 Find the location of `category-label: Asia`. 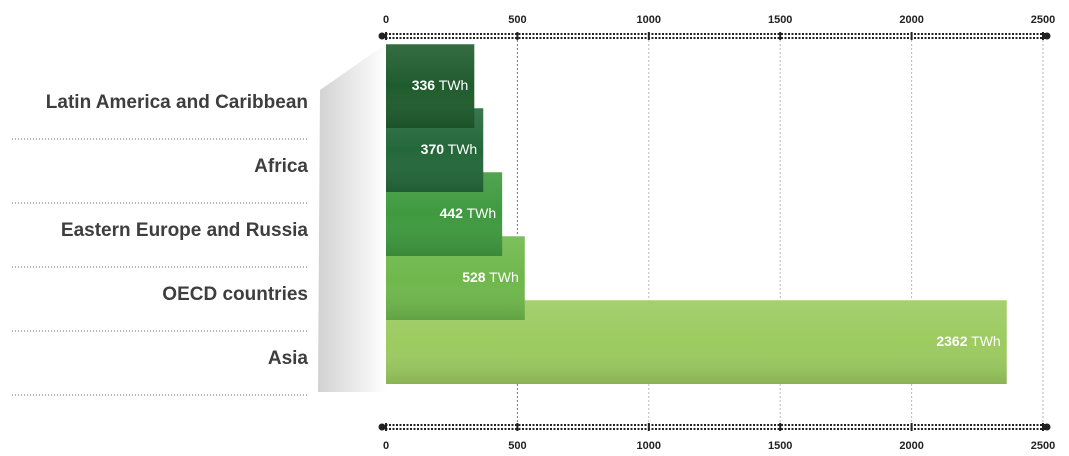

category-label: Asia is located at coordinates (288, 358).